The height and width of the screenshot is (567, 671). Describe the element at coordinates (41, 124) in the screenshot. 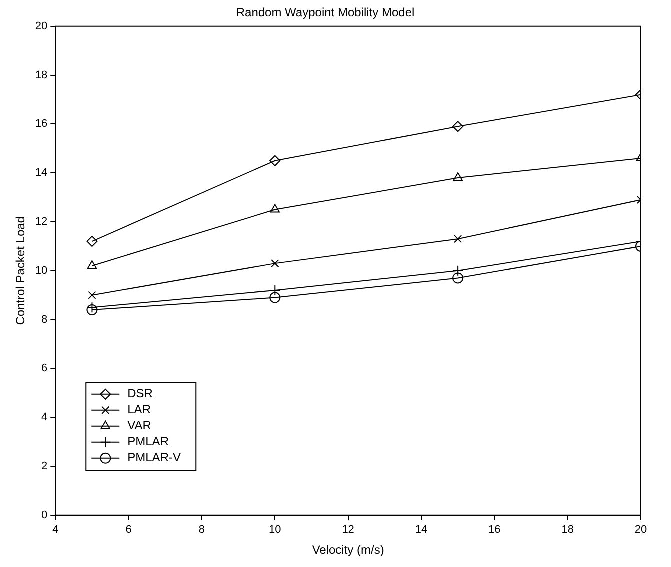

I see `y-tick-label: 16` at that location.